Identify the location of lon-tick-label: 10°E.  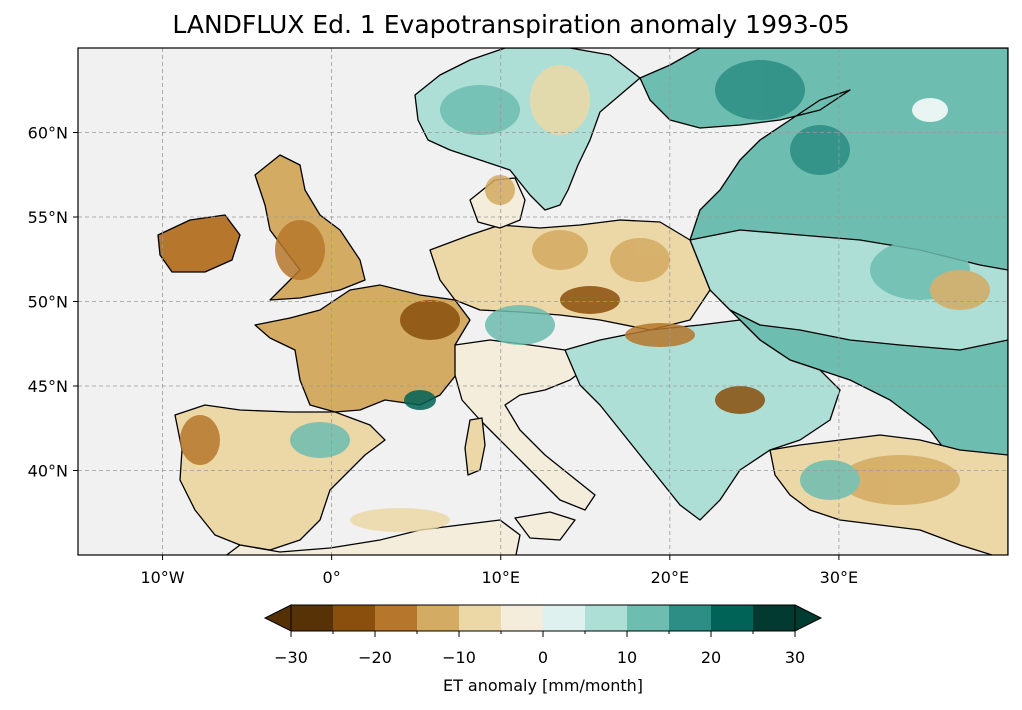
(500, 577).